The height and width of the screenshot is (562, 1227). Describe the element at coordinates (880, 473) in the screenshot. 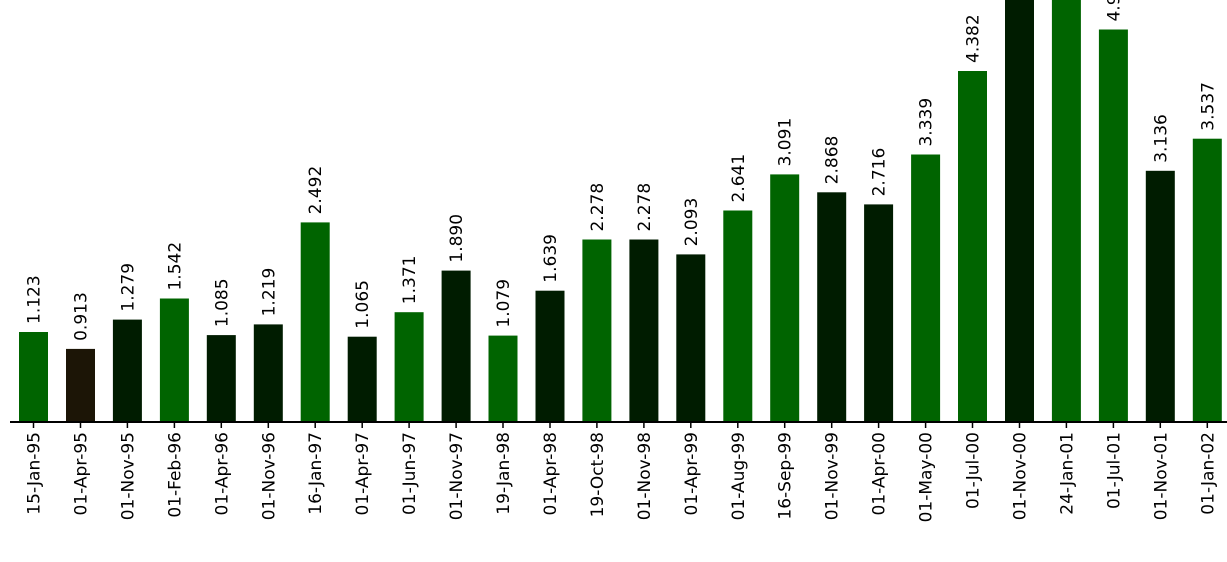

I see `x-tick-label-01-Apr-00: 01-Apr-00` at that location.